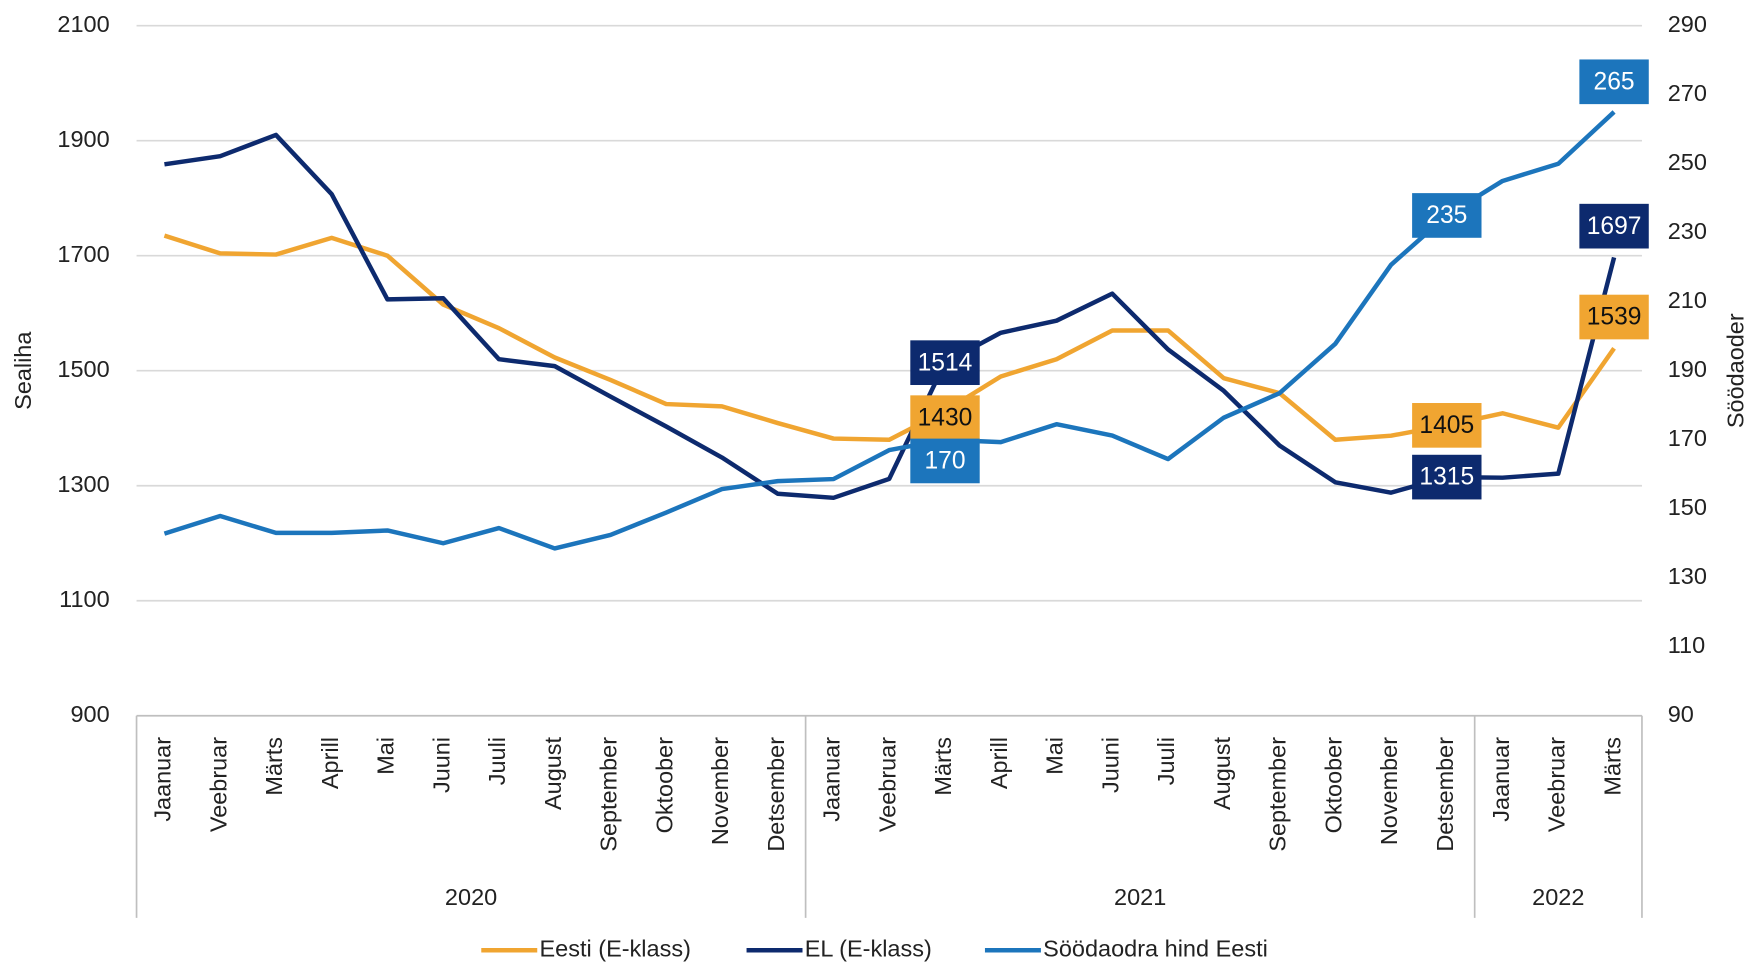  I want to click on y2-tick-label: 150, so click(1687, 507).